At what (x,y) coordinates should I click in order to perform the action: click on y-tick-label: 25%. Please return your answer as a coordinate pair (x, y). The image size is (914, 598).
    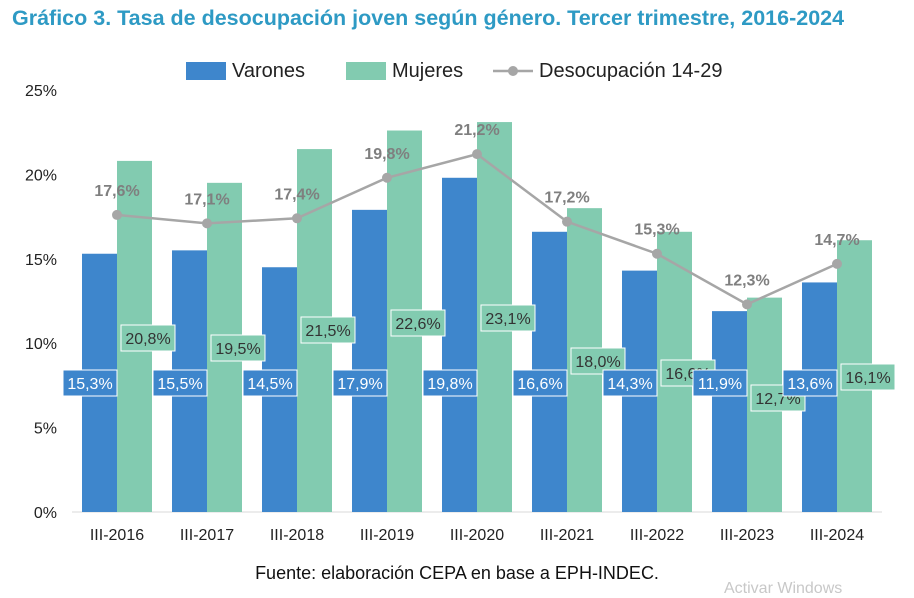
    Looking at the image, I should click on (41, 91).